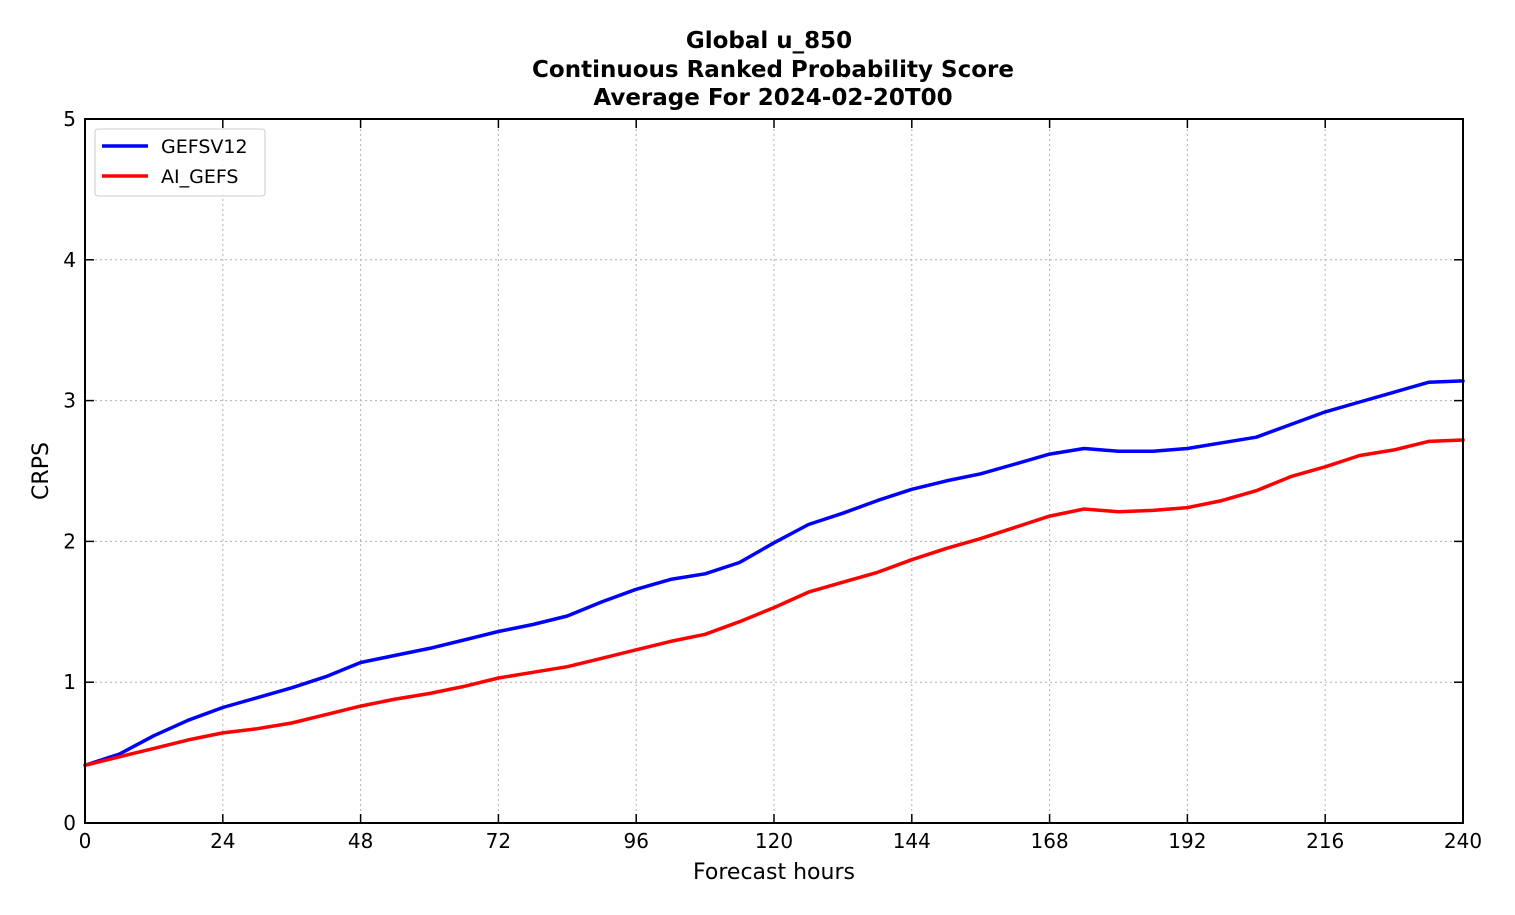 The width and height of the screenshot is (1515, 915). What do you see at coordinates (1325, 841) in the screenshot?
I see `x-tick-label: 216` at bounding box center [1325, 841].